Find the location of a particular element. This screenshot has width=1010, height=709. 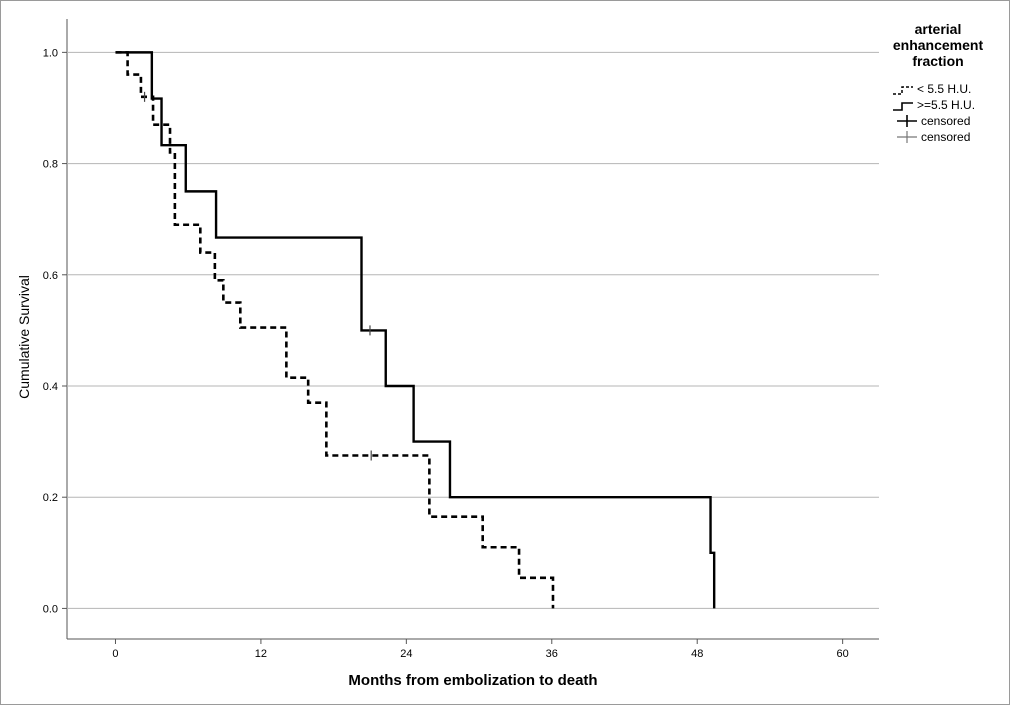

legend-entry-lt55: < 5.5 H.U. is located at coordinates (944, 89).